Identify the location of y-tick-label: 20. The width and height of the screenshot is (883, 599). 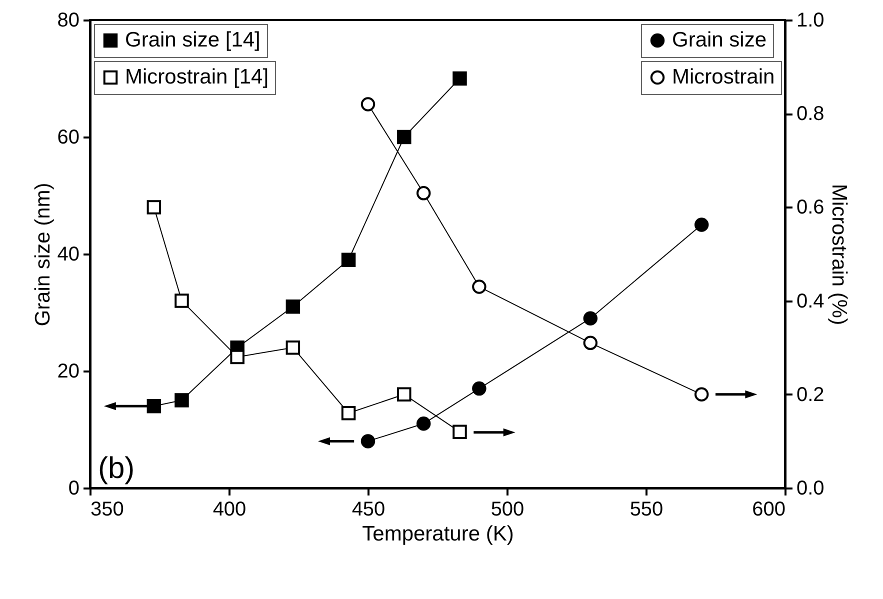
(68, 371).